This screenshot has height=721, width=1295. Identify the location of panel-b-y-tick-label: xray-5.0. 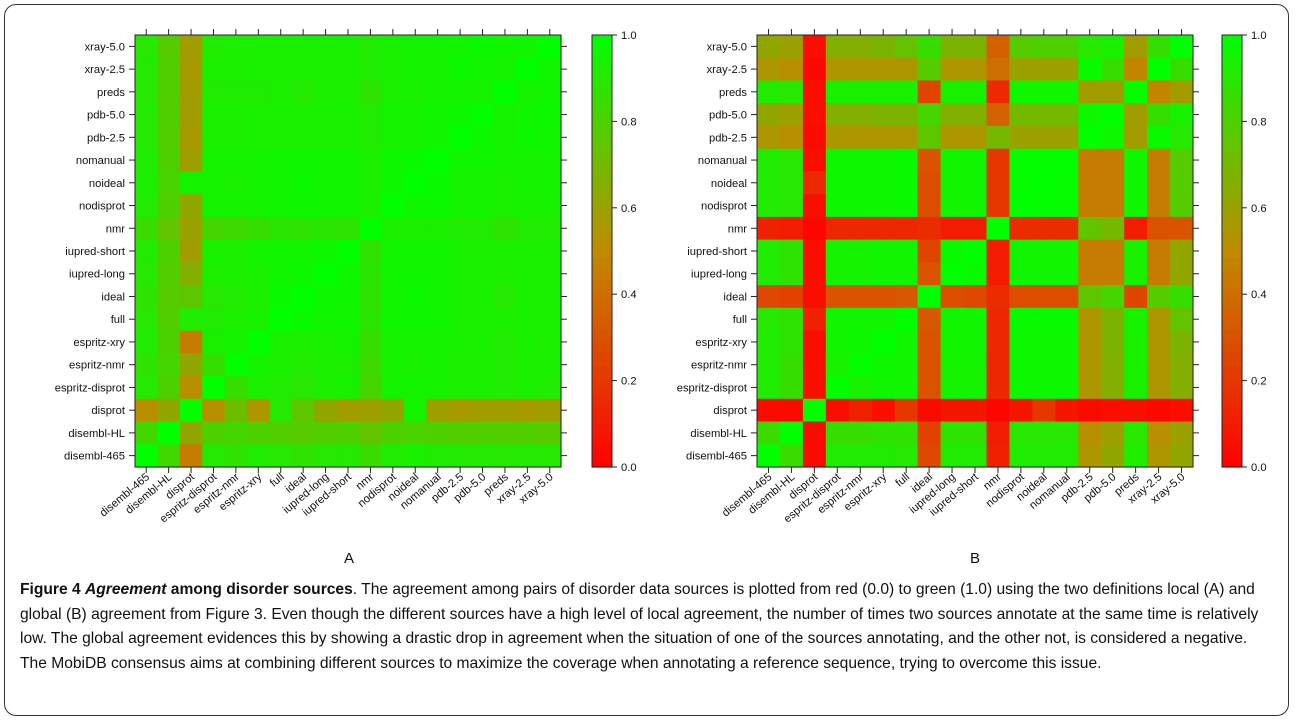
(727, 47).